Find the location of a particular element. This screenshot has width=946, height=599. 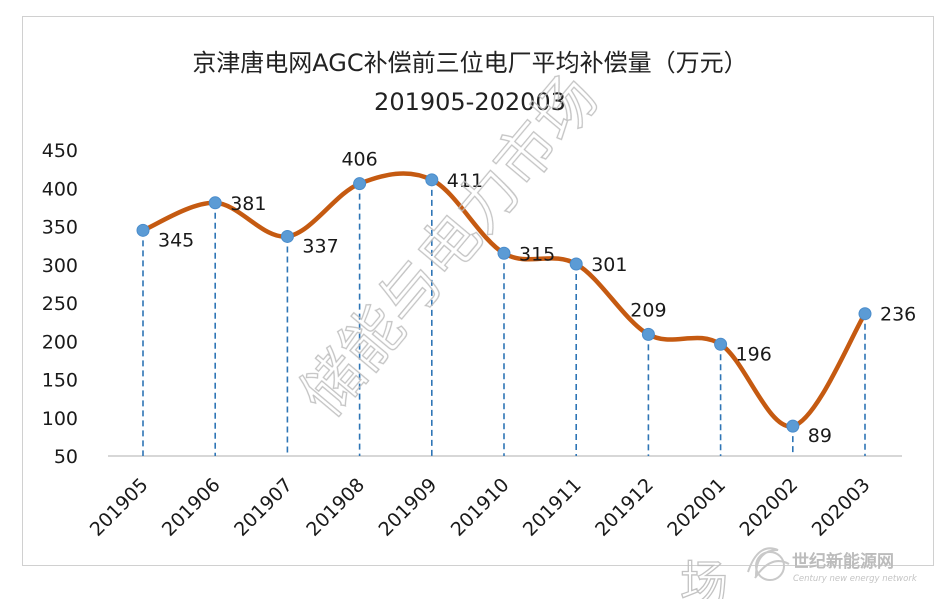

brand-english: Century new energy network is located at coordinates (855, 579).